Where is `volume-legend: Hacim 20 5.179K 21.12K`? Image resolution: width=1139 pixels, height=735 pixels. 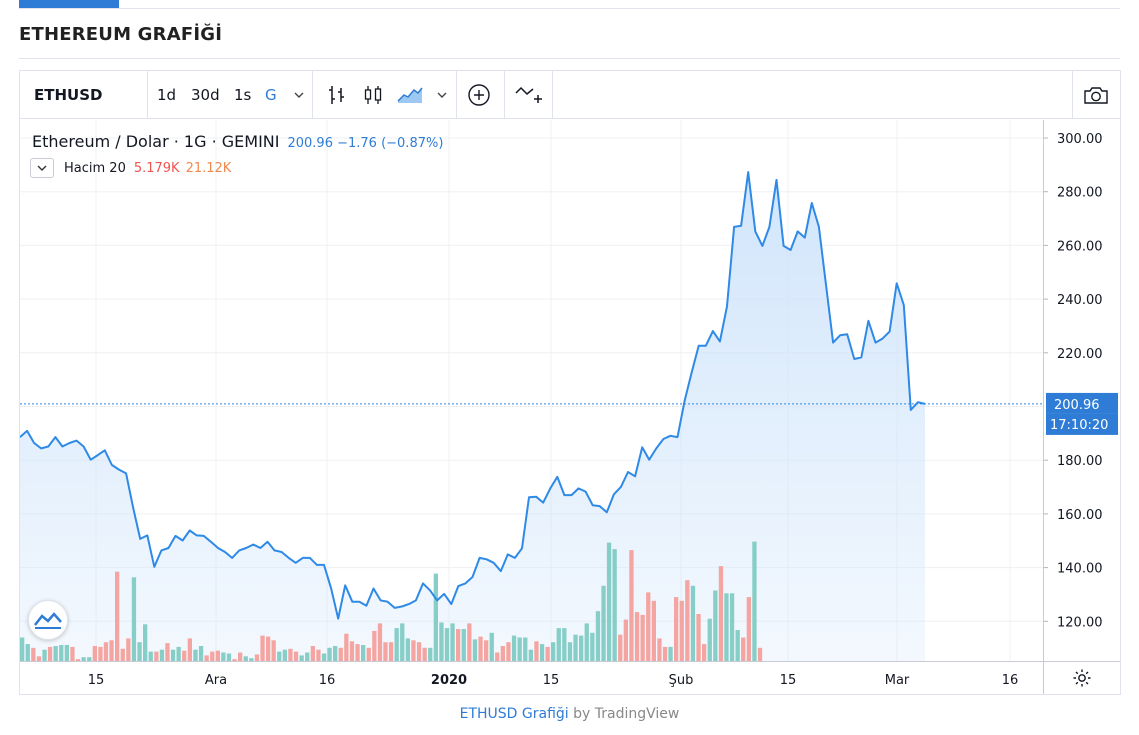
volume-legend: Hacim 20 5.179K 21.12K is located at coordinates (130, 168).